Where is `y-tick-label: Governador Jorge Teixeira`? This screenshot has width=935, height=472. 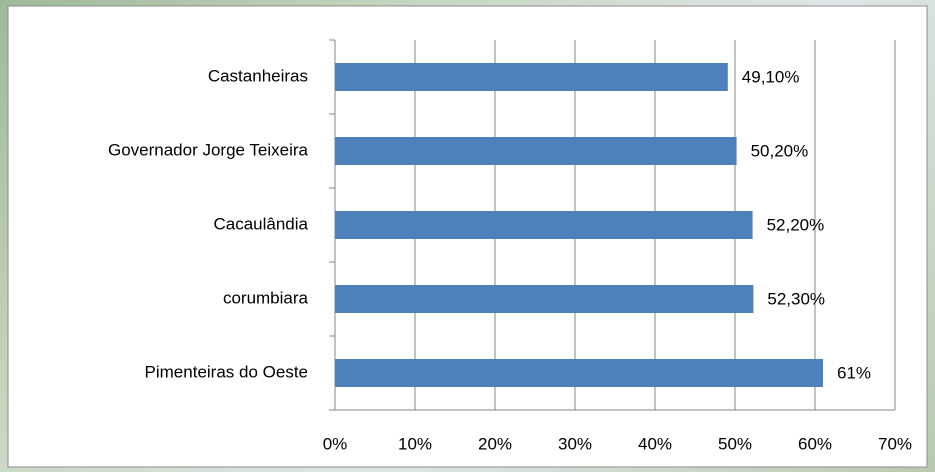
y-tick-label: Governador Jorge Teixeira is located at coordinates (208, 149).